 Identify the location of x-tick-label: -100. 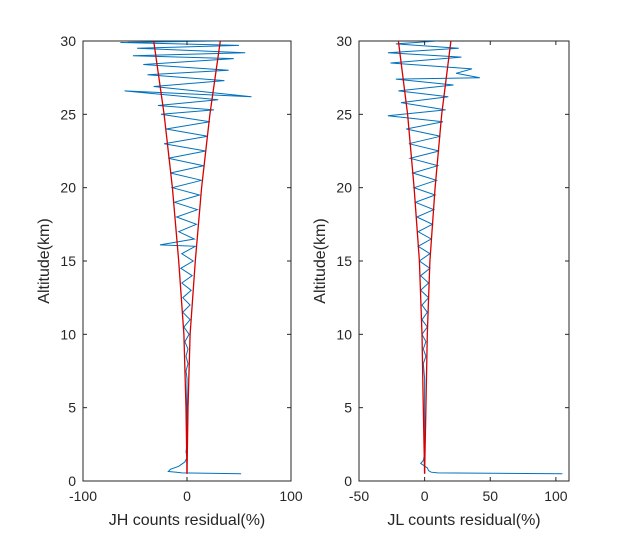
(83, 496).